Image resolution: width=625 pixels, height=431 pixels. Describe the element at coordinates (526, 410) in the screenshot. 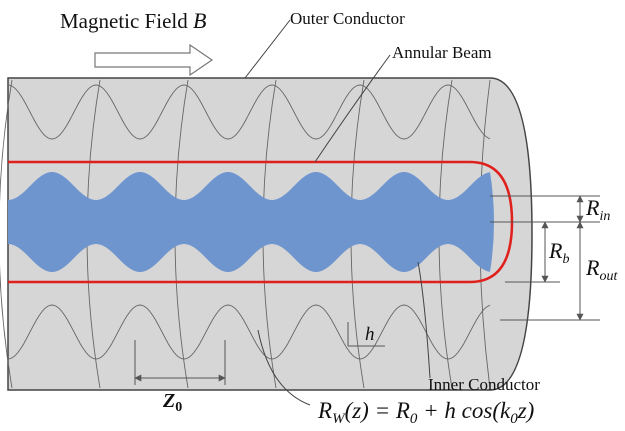

I see `formula-text: z)` at that location.